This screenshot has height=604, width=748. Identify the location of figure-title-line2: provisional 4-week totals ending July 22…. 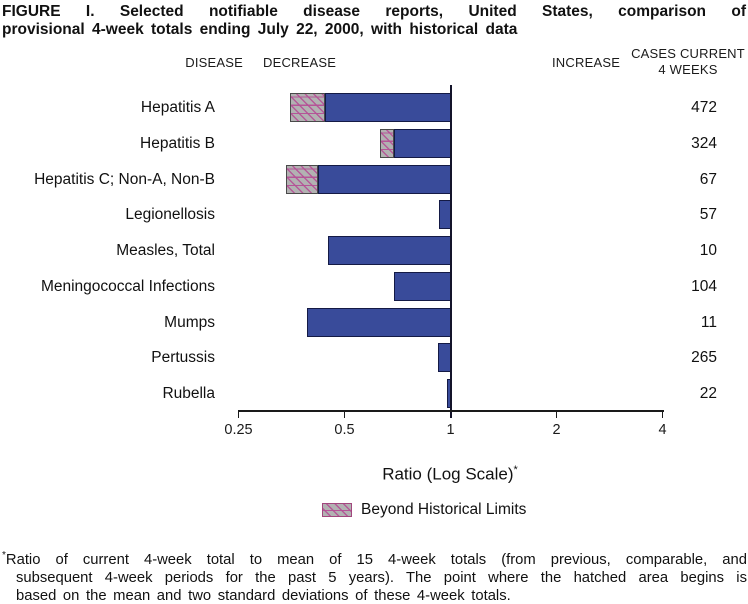
(260, 29).